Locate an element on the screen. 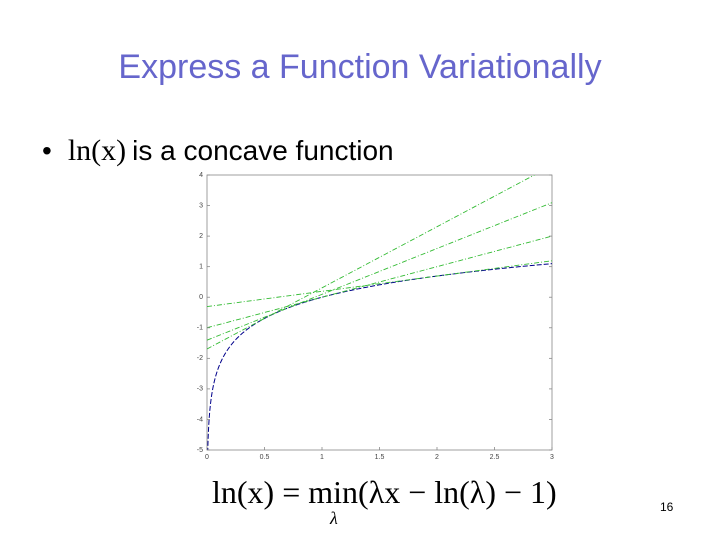 This screenshot has width=720, height=540. y-tick-label: -1 is located at coordinates (200, 328).